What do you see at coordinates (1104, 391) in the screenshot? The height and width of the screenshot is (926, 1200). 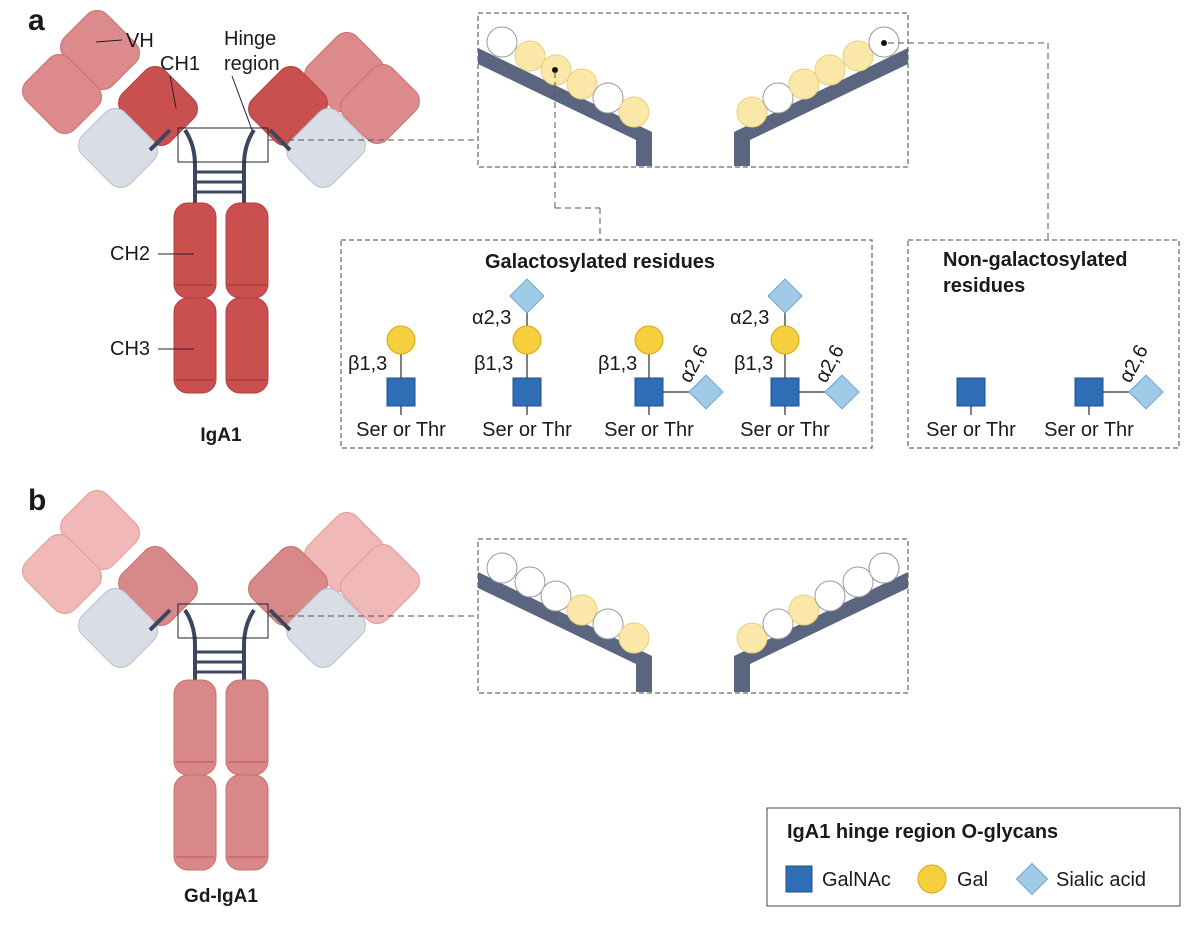 I see `non-gal-glycan-2: α2,6 Ser or Thr` at bounding box center [1104, 391].